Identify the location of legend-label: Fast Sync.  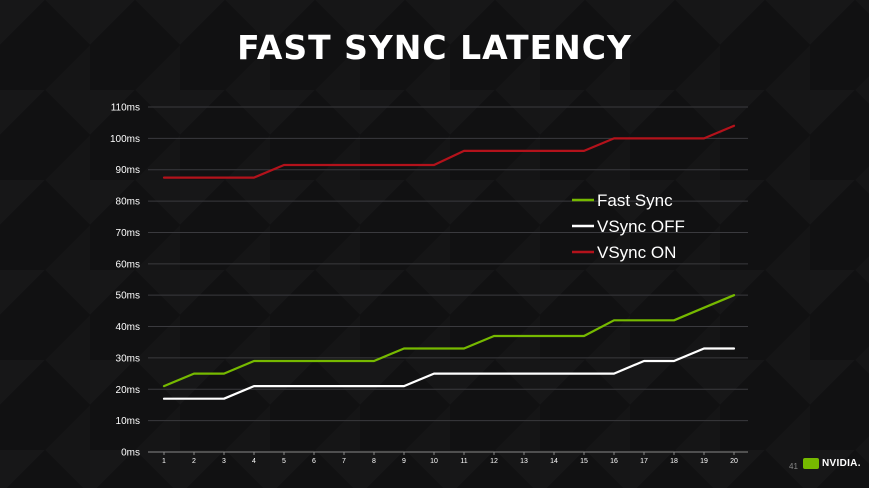
(635, 200).